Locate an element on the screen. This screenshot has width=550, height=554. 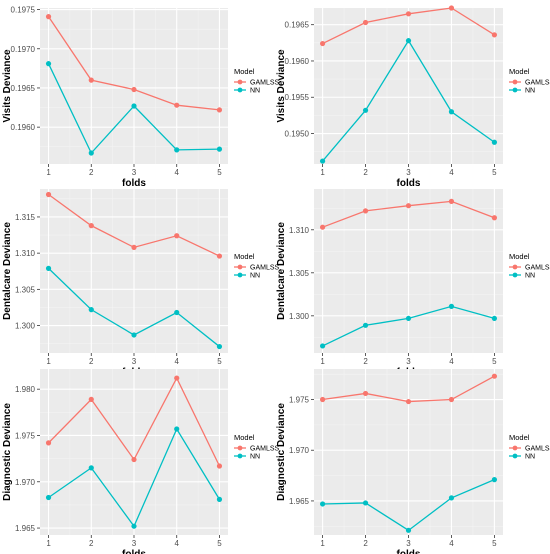
y-tick-label: 0.1955 is located at coordinates (297, 97).